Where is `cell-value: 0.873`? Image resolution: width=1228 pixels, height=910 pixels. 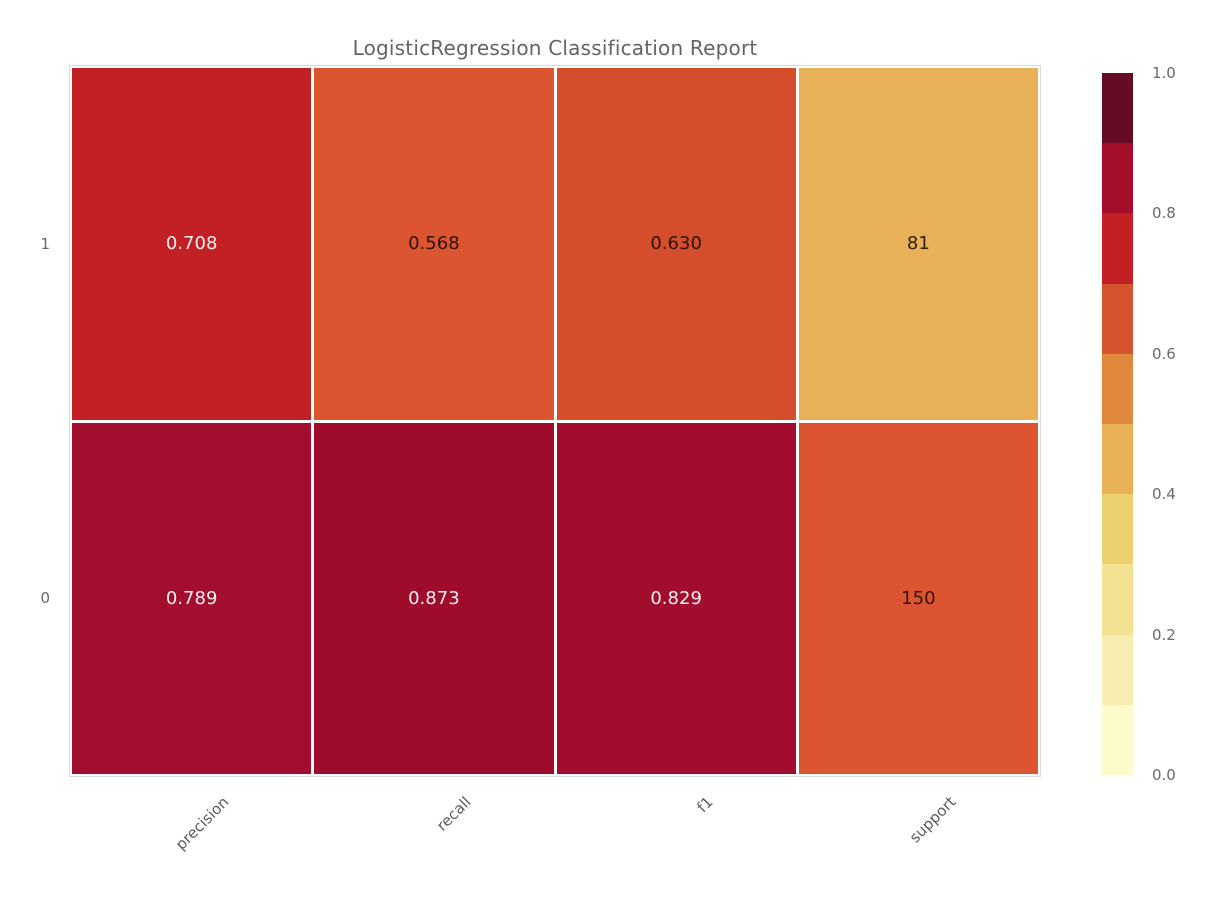 cell-value: 0.873 is located at coordinates (434, 598).